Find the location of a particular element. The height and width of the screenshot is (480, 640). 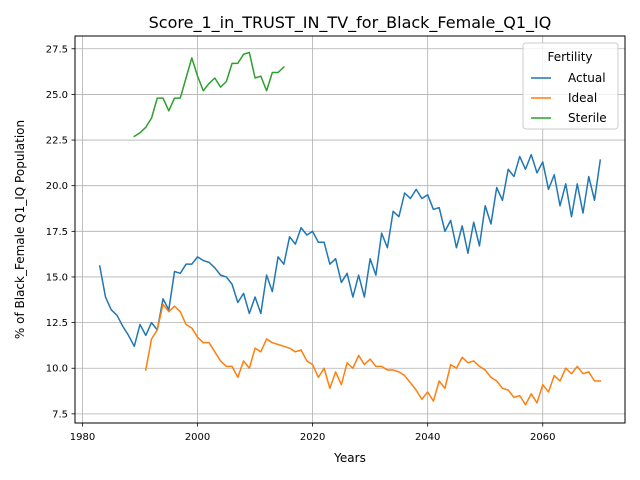

legend-label-actual: Actual is located at coordinates (587, 78).